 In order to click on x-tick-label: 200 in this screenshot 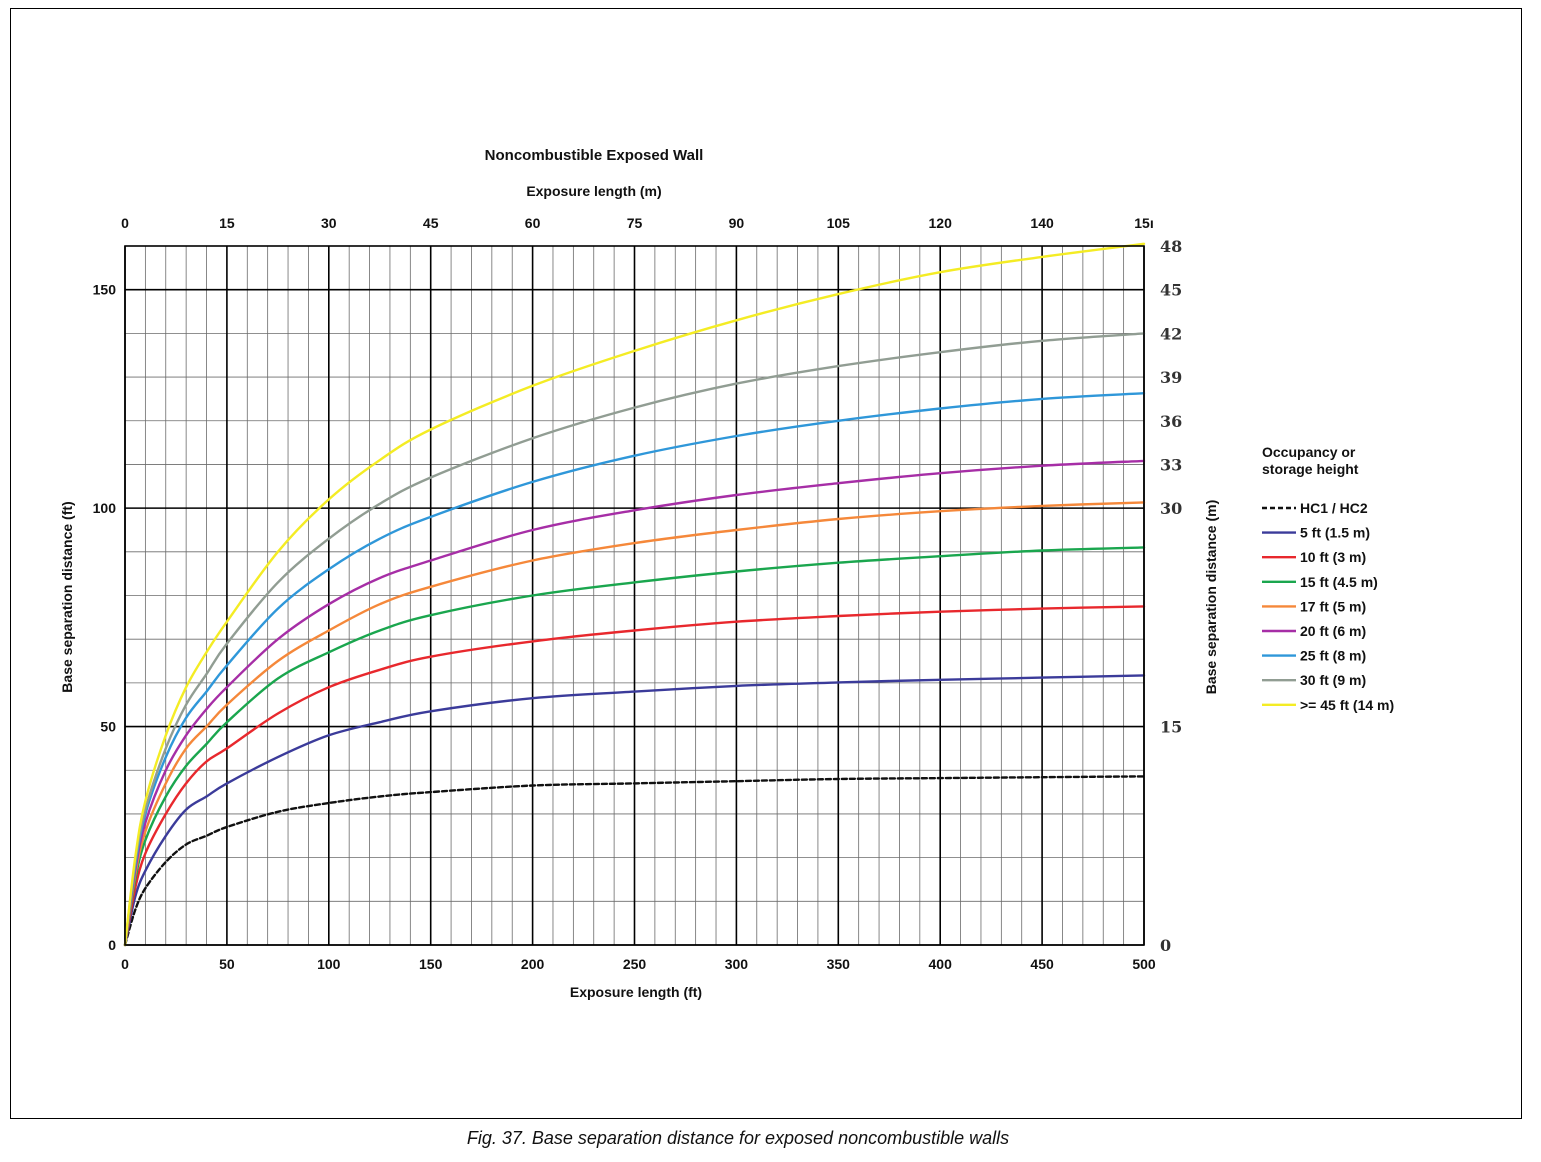, I will do `click(533, 964)`.